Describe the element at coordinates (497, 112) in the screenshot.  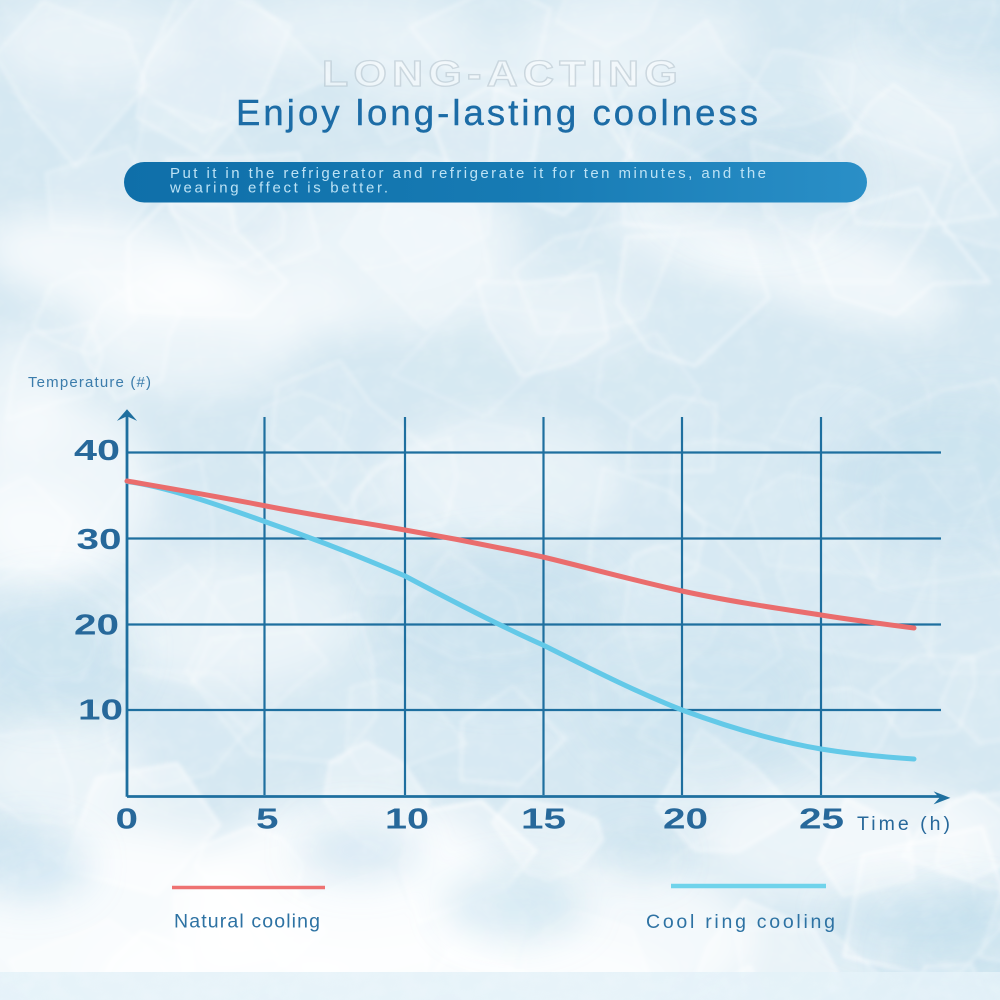
I see `svg-text: Enjoy long-lasting coolness` at that location.